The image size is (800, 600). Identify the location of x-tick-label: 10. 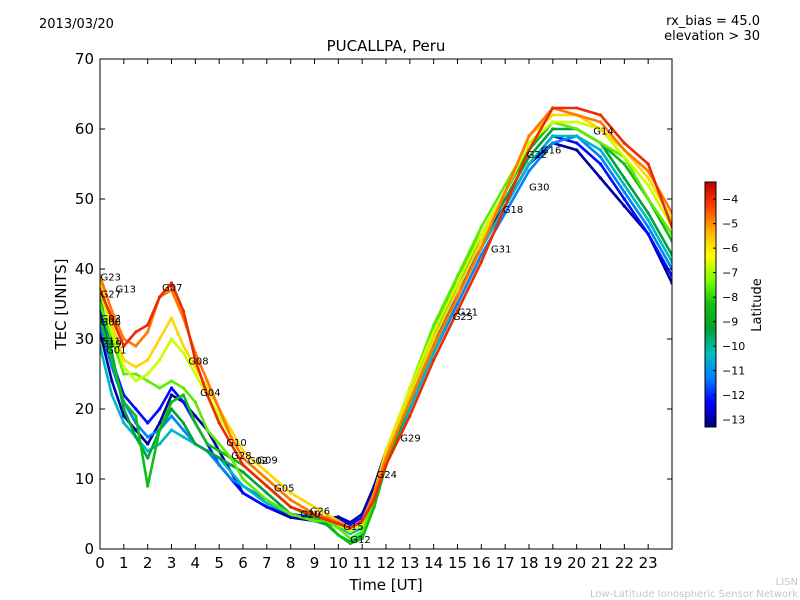
(338, 563).